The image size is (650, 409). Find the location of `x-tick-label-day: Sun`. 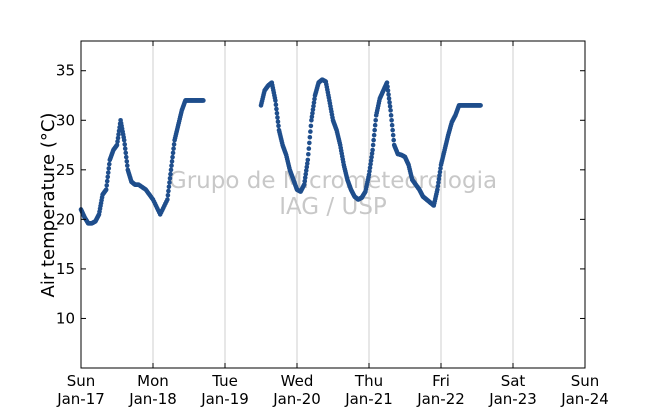

x-tick-label-day: Sun is located at coordinates (585, 381).